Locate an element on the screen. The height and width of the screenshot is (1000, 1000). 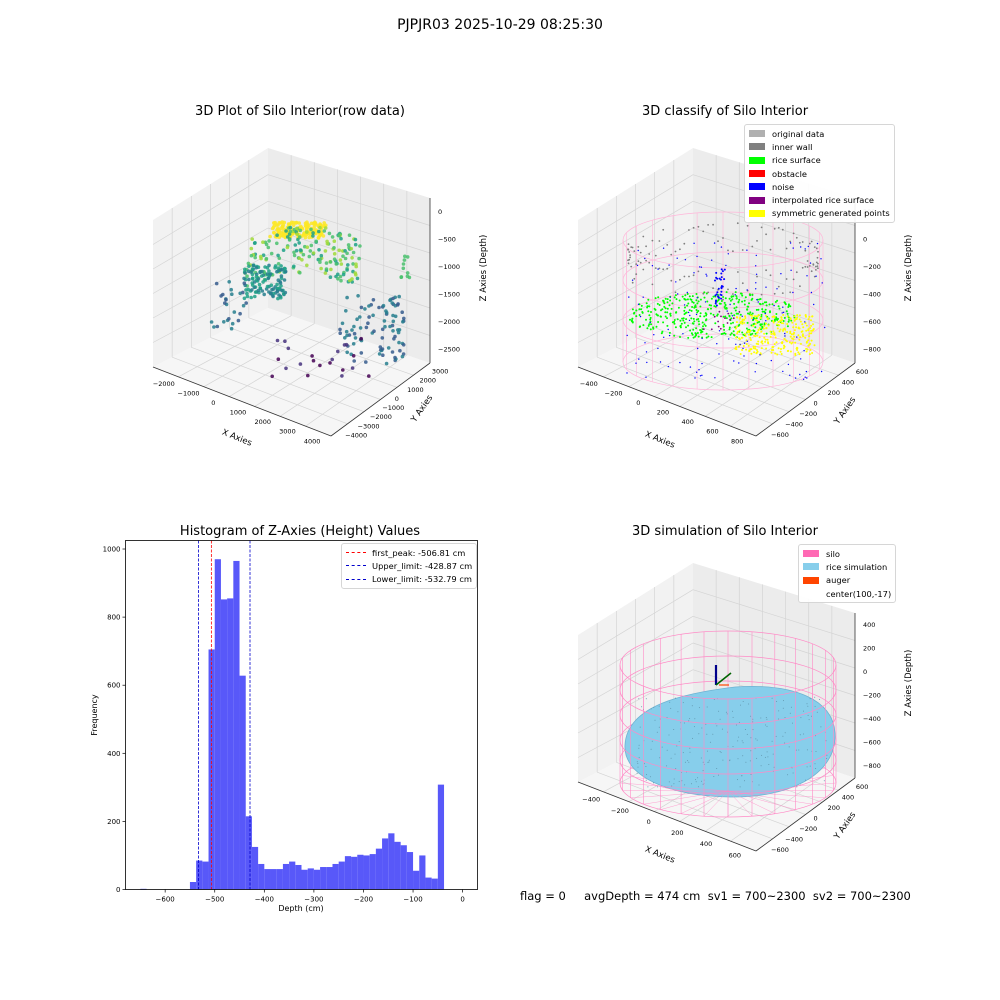
x-axis-line is located at coordinates (667, 401).